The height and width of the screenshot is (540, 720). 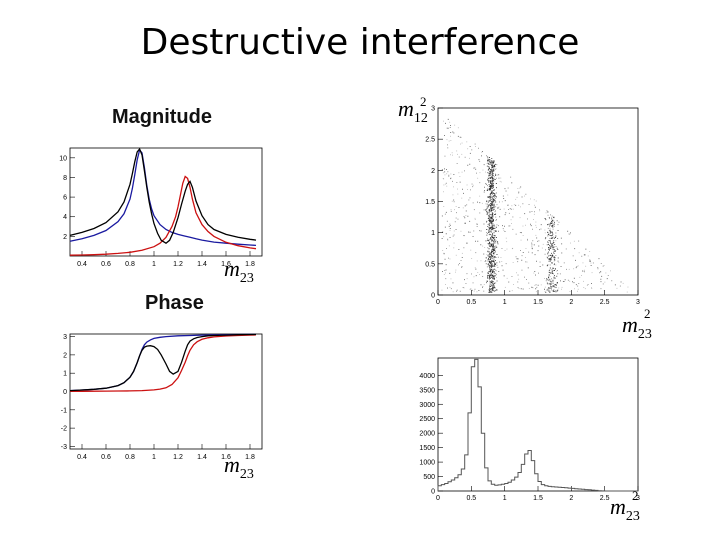 What do you see at coordinates (63, 158) in the screenshot?
I see `magnitude-ytick-label: 10` at bounding box center [63, 158].